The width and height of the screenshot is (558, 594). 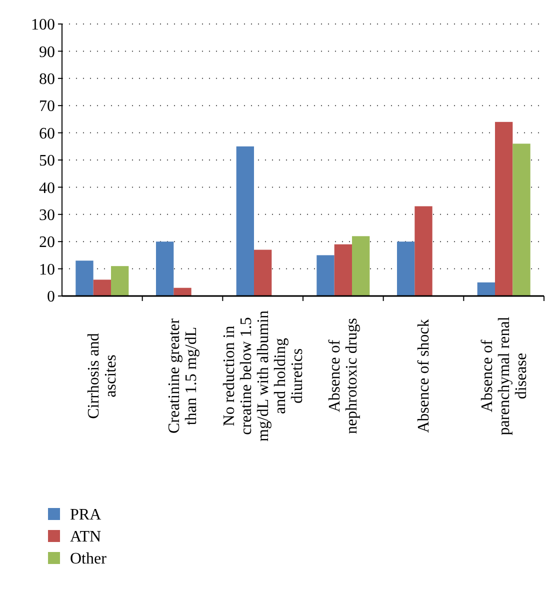 What do you see at coordinates (424, 376) in the screenshot?
I see `x-tick-label: Absence of shock` at bounding box center [424, 376].